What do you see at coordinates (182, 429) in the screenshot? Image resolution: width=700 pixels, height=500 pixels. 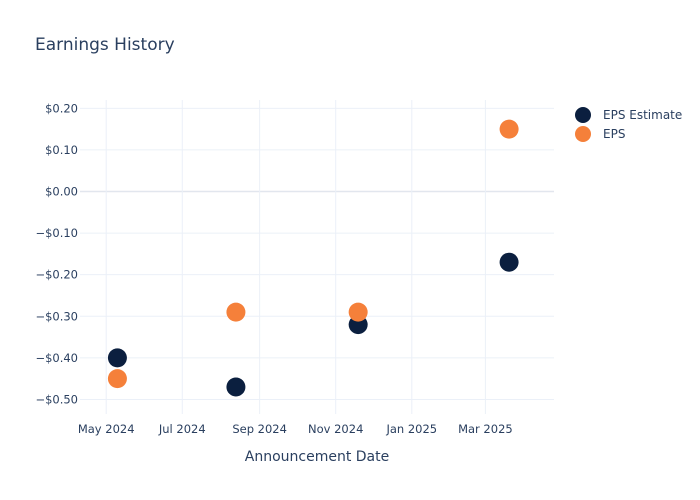 I see `x-tick-label: Jul 2024` at bounding box center [182, 429].